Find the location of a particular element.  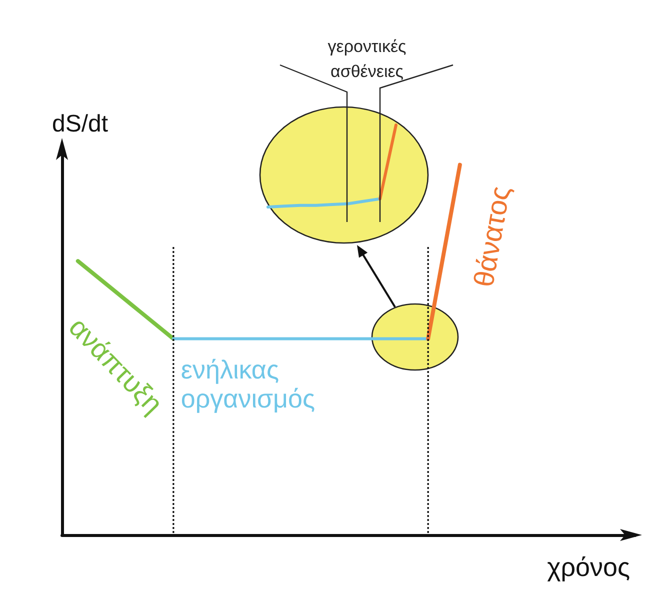

text: θάνατος is located at coordinates (492, 237).